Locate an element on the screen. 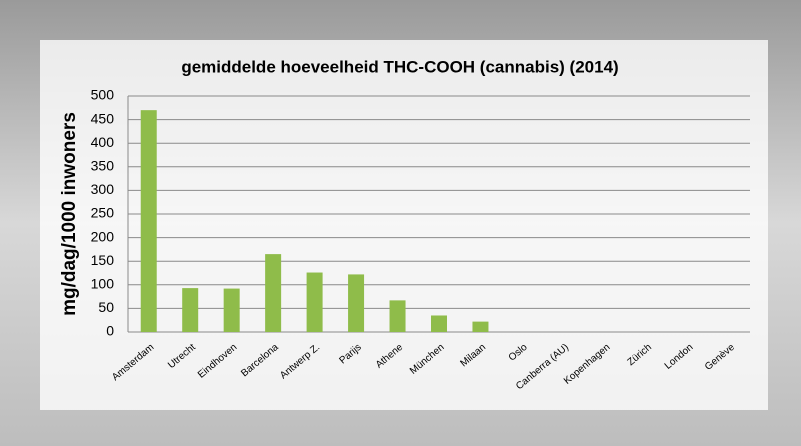 This screenshot has width=801, height=446. y-tick-label: 0 is located at coordinates (110, 331).